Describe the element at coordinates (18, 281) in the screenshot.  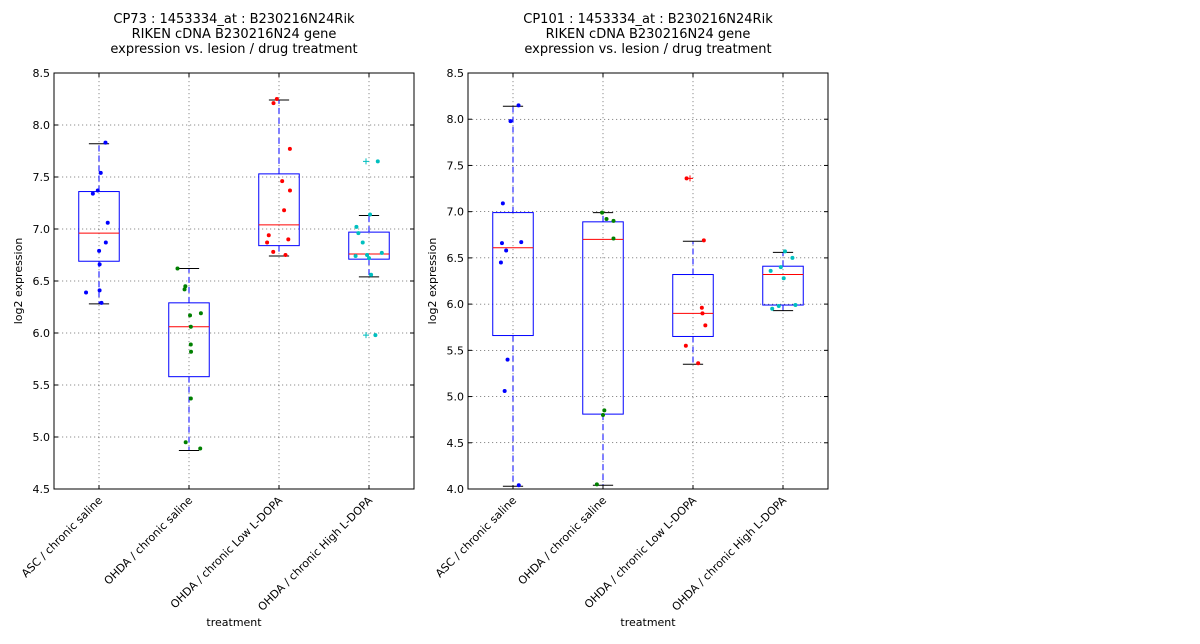
I see `y-axis-label: log2 expression` at that location.